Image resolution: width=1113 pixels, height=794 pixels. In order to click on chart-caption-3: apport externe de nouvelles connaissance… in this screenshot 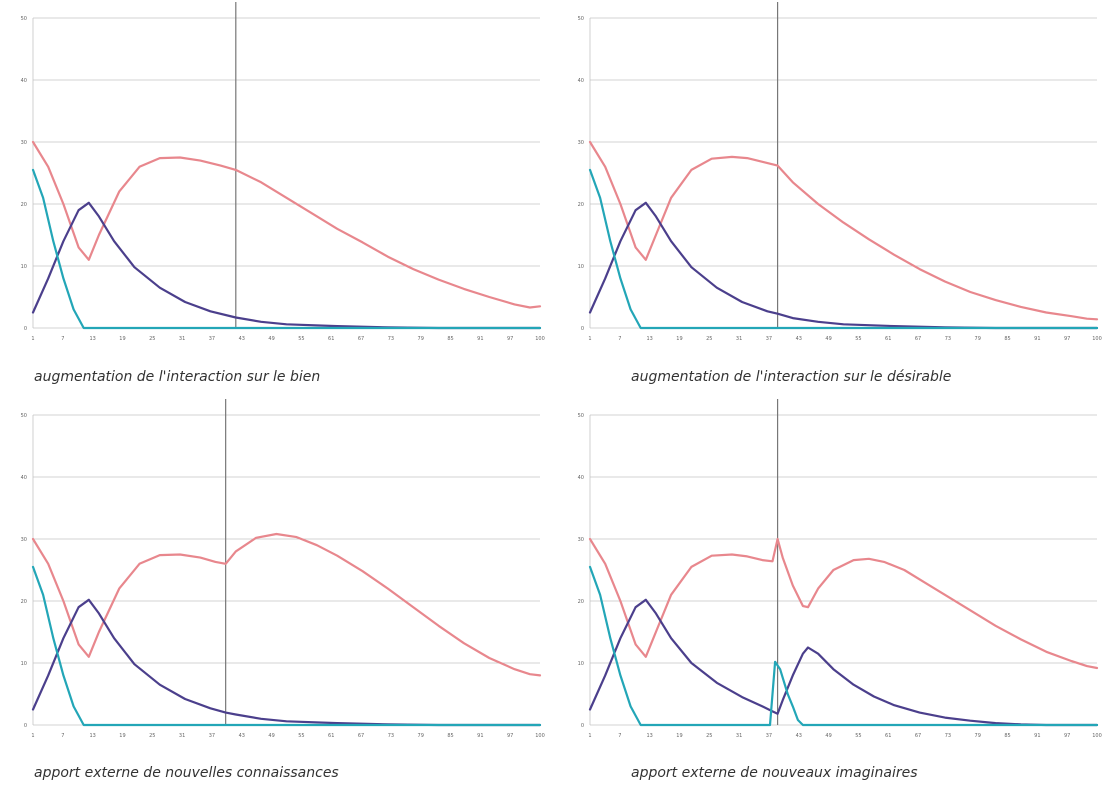, I will do `click(186, 773)`.